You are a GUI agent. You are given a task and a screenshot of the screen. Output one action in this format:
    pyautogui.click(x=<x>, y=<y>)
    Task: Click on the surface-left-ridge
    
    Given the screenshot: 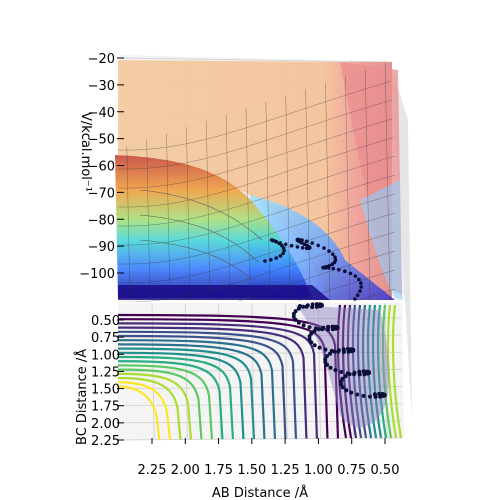 What is the action you would take?
    pyautogui.click(x=213, y=226)
    